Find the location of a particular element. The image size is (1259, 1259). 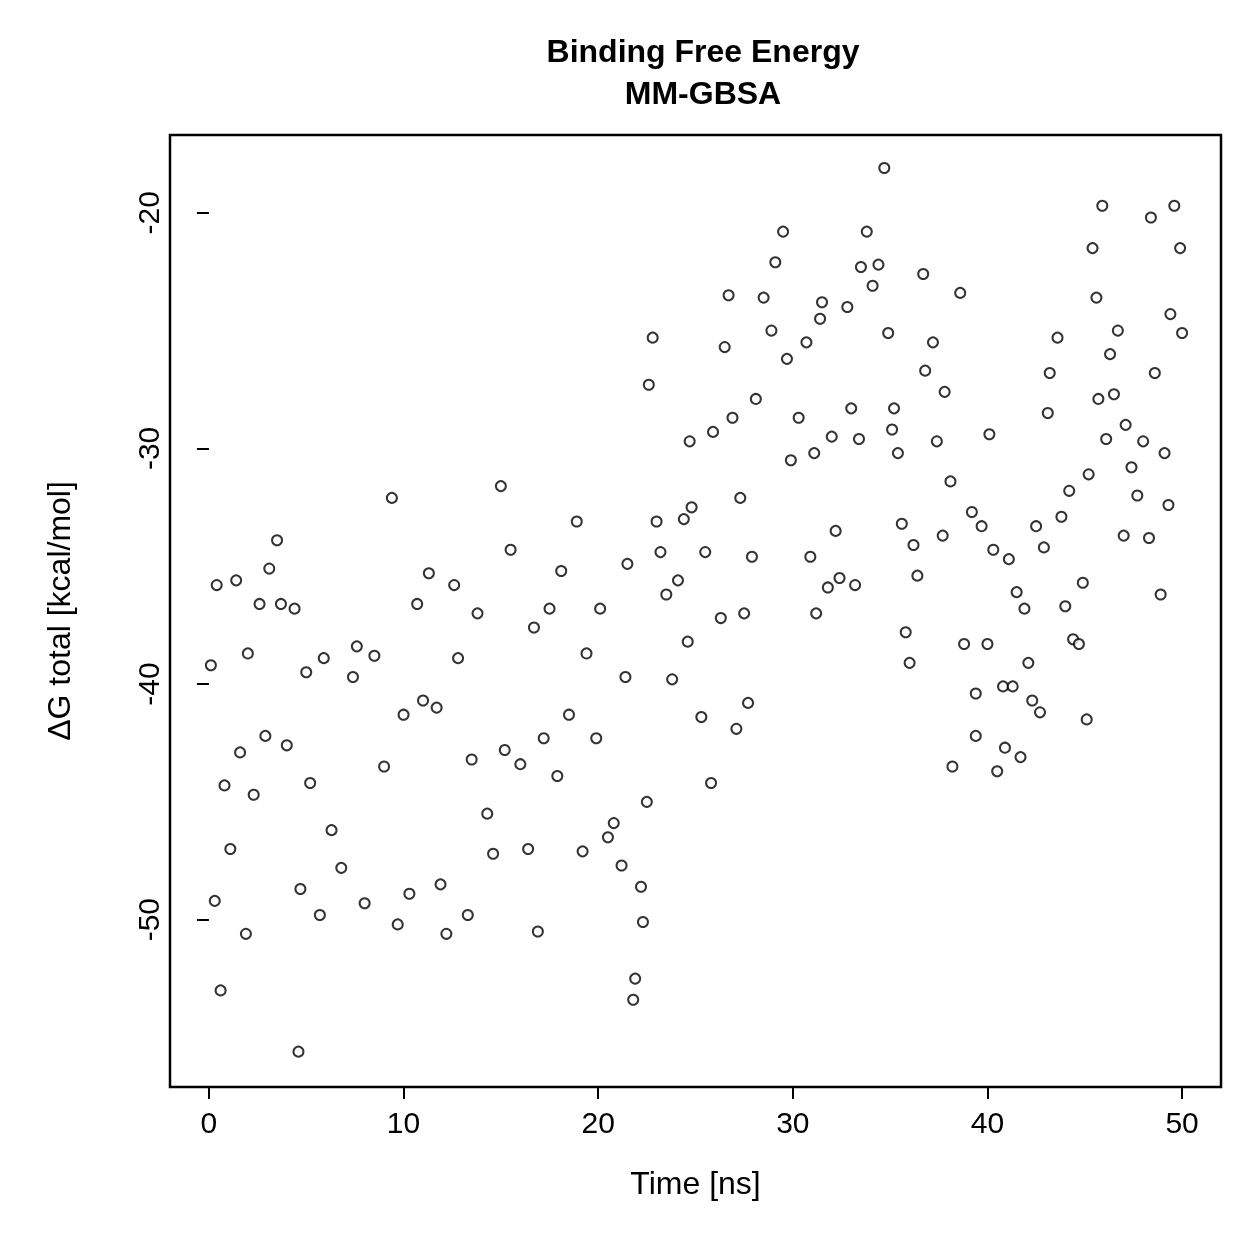

x-tick-label: 50 is located at coordinates (1182, 1122).